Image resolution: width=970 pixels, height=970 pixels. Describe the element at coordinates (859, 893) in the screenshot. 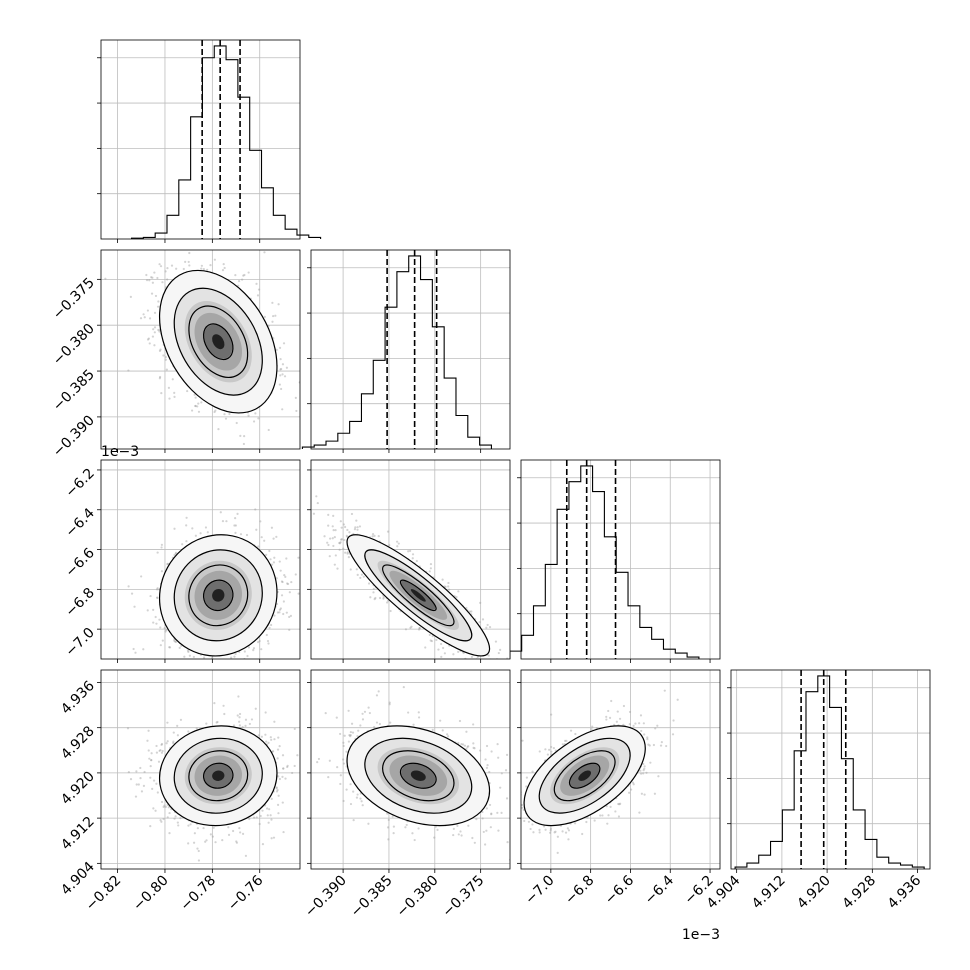

I see `tick-label-x: 4.928` at that location.